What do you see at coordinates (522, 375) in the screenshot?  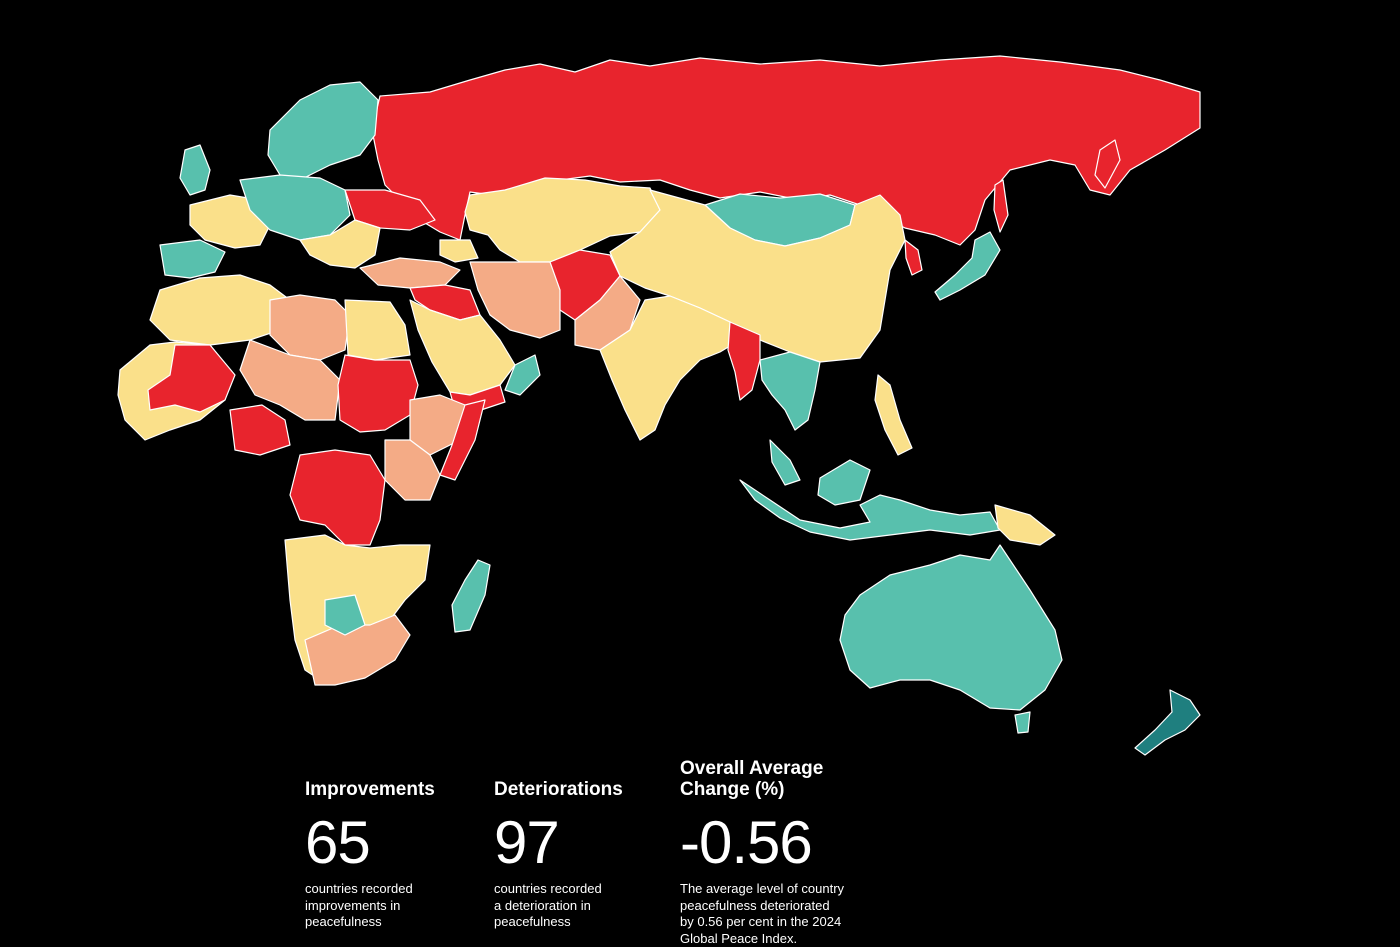 I see `region-oman` at bounding box center [522, 375].